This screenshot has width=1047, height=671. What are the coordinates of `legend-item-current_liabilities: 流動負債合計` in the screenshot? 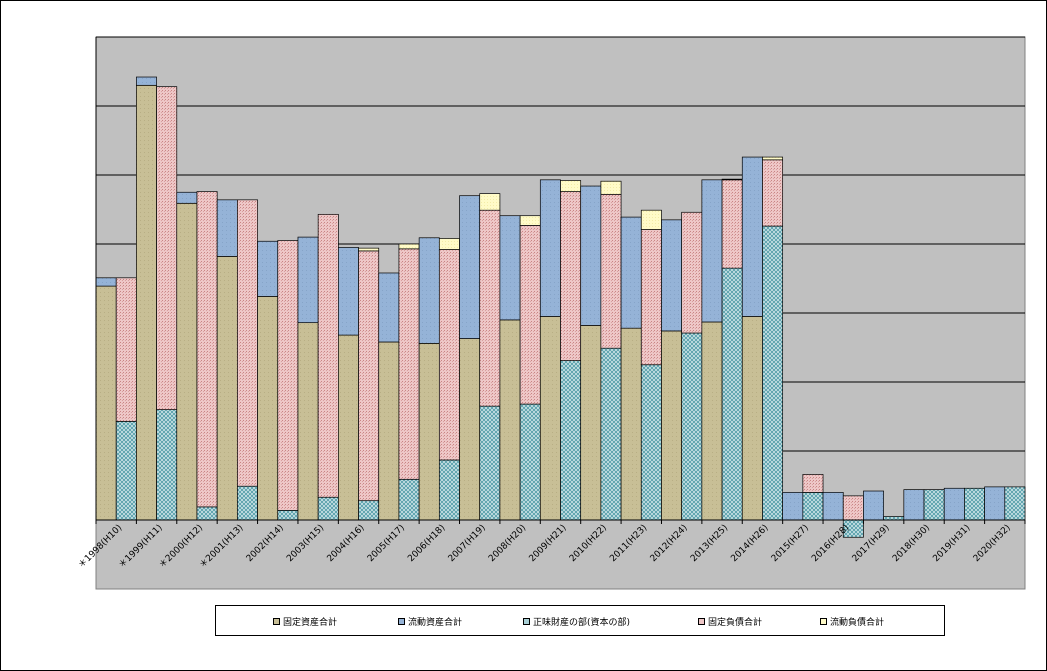 It's located at (852, 621).